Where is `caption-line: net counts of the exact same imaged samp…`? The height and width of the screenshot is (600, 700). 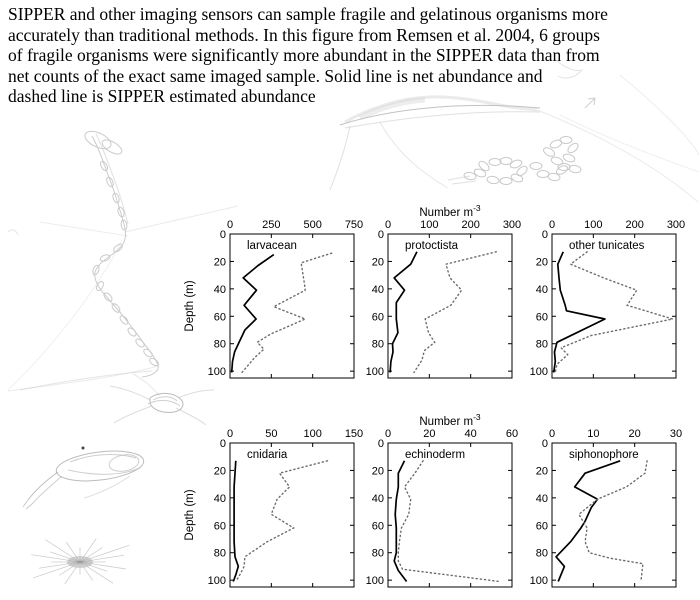
caption-line: net counts of the exact same imaged samp… is located at coordinates (275, 75).